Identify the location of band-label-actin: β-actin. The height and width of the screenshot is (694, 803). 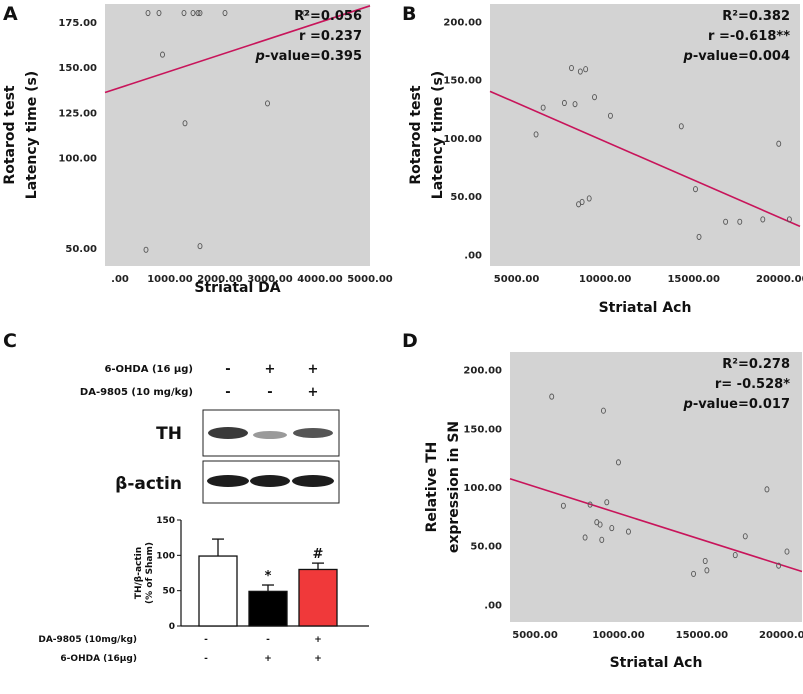
(148, 484).